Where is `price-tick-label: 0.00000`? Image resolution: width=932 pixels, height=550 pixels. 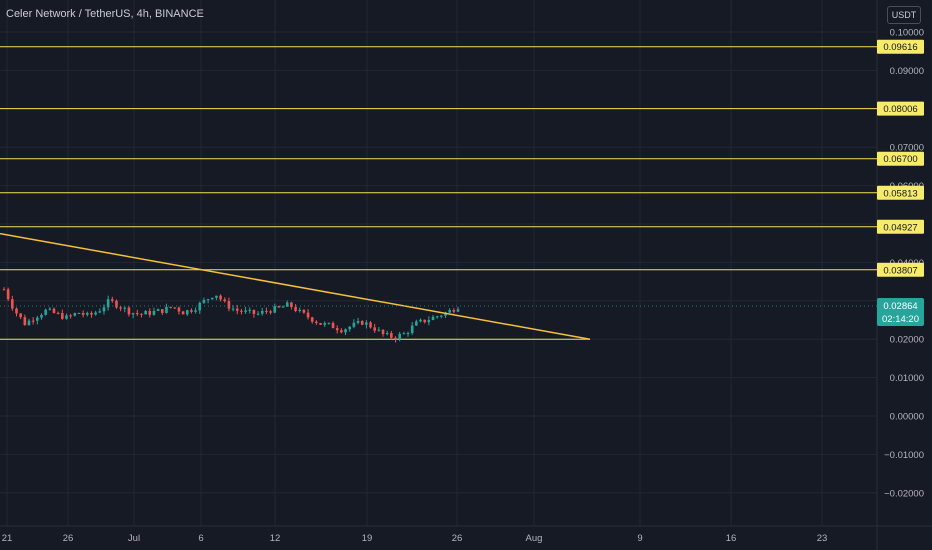 price-tick-label: 0.00000 is located at coordinates (907, 417).